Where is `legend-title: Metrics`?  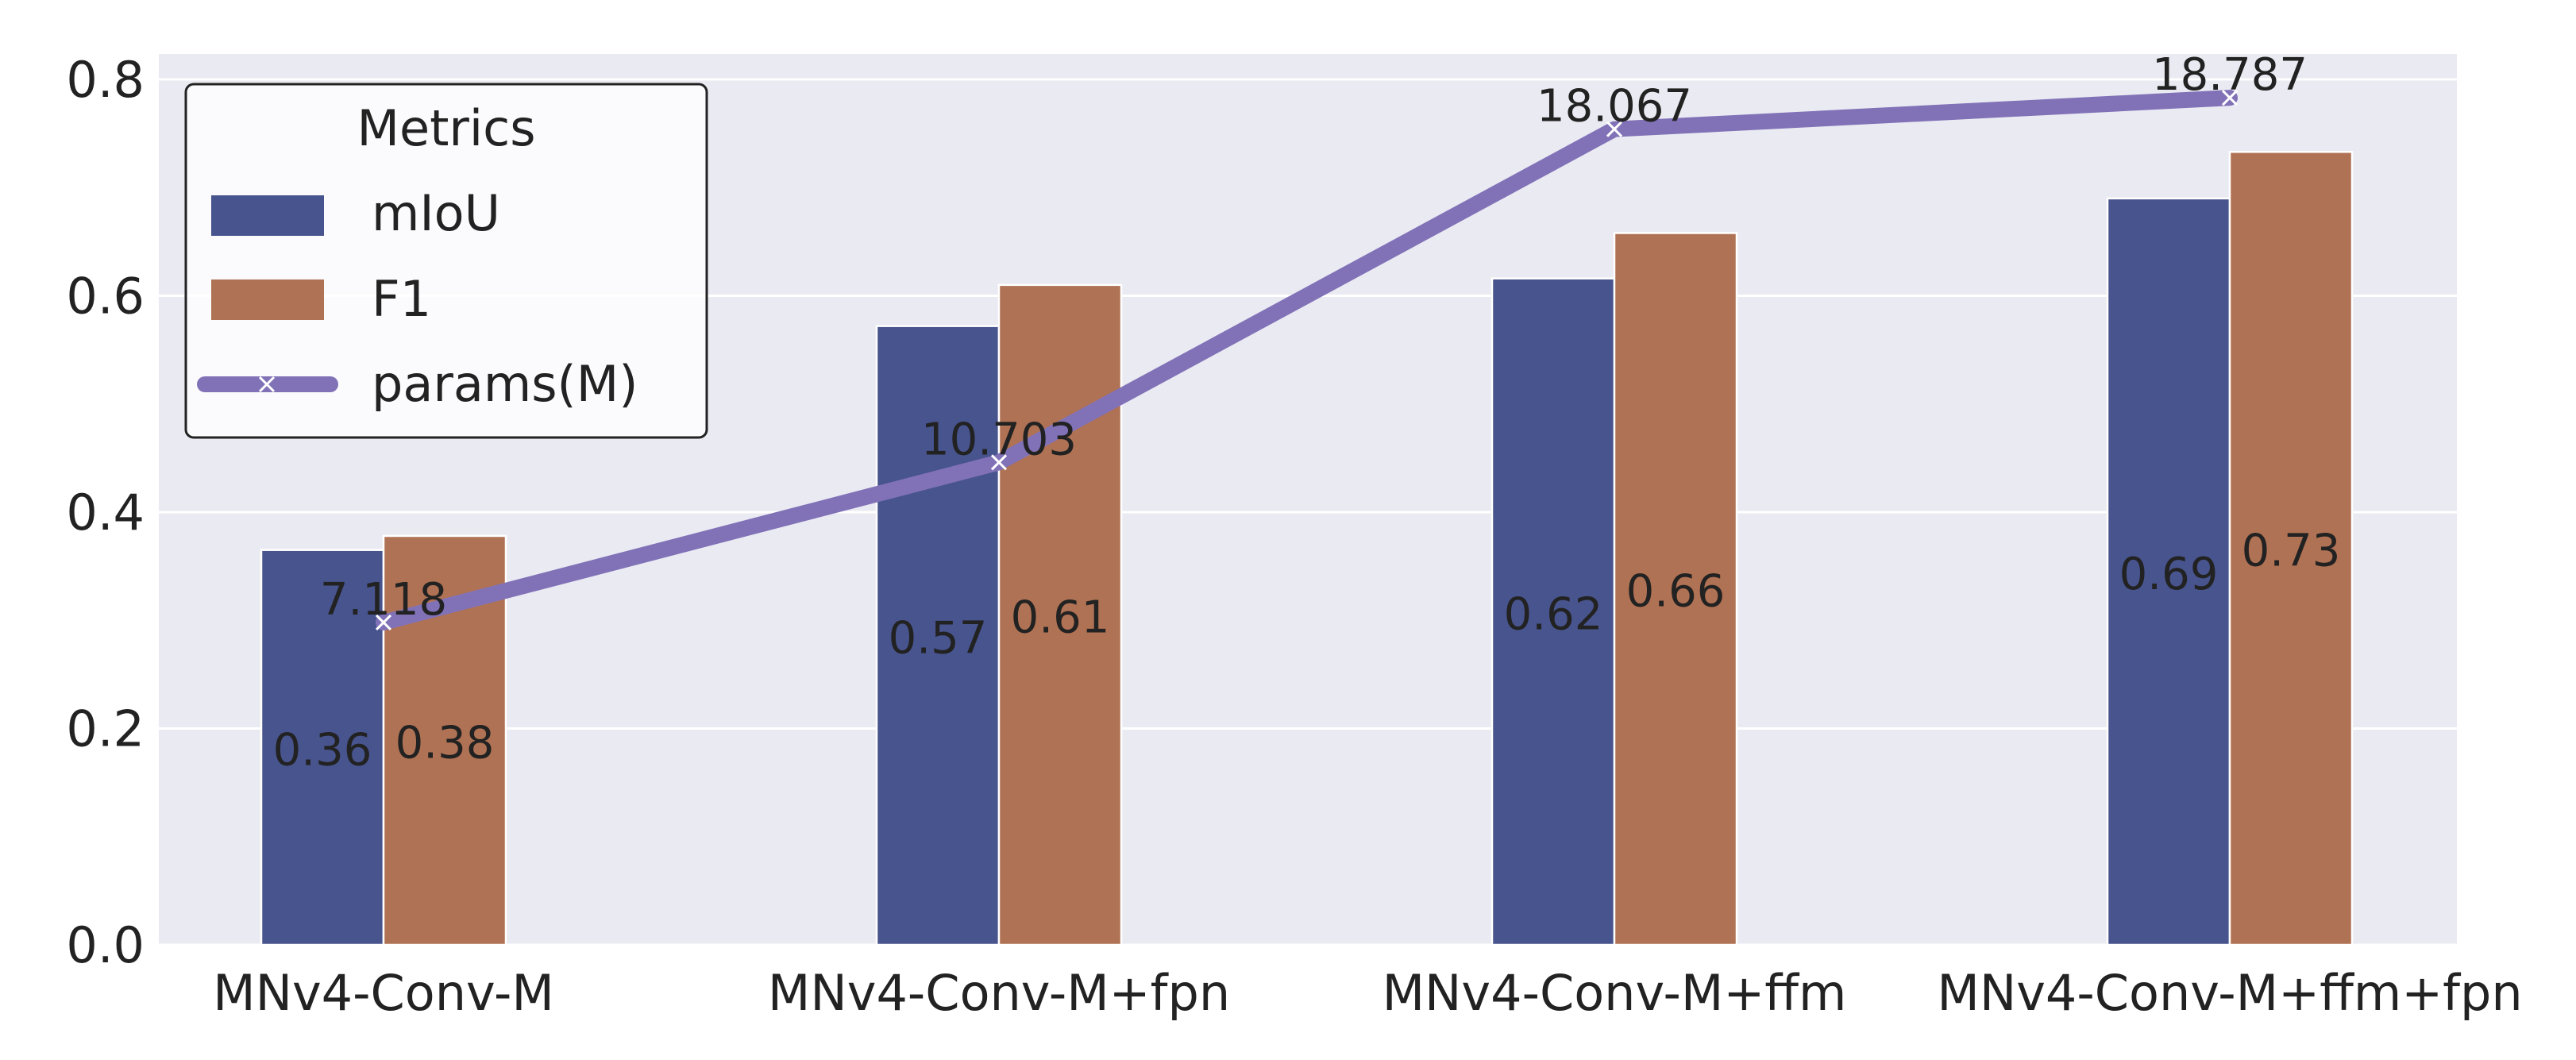
legend-title: Metrics is located at coordinates (446, 128).